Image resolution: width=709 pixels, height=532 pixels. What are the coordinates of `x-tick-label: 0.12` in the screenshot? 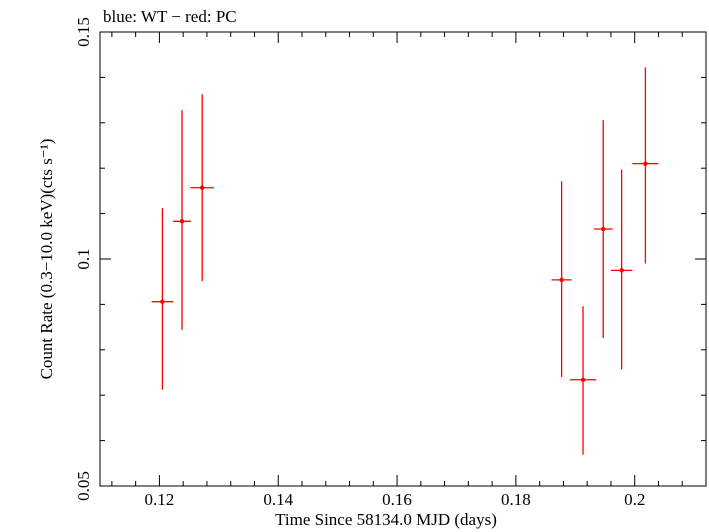 It's located at (160, 499).